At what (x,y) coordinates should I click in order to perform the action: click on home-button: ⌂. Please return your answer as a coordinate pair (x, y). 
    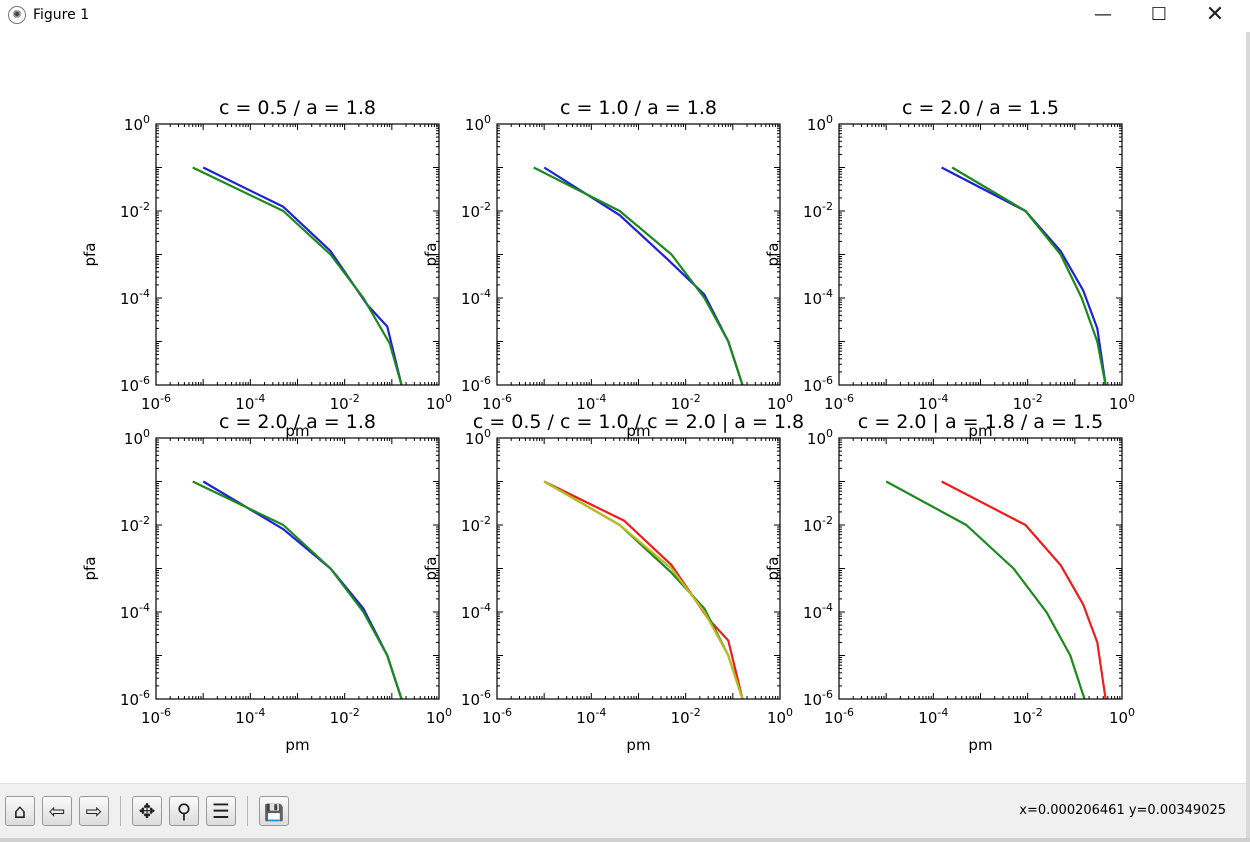
    Looking at the image, I should click on (20, 811).